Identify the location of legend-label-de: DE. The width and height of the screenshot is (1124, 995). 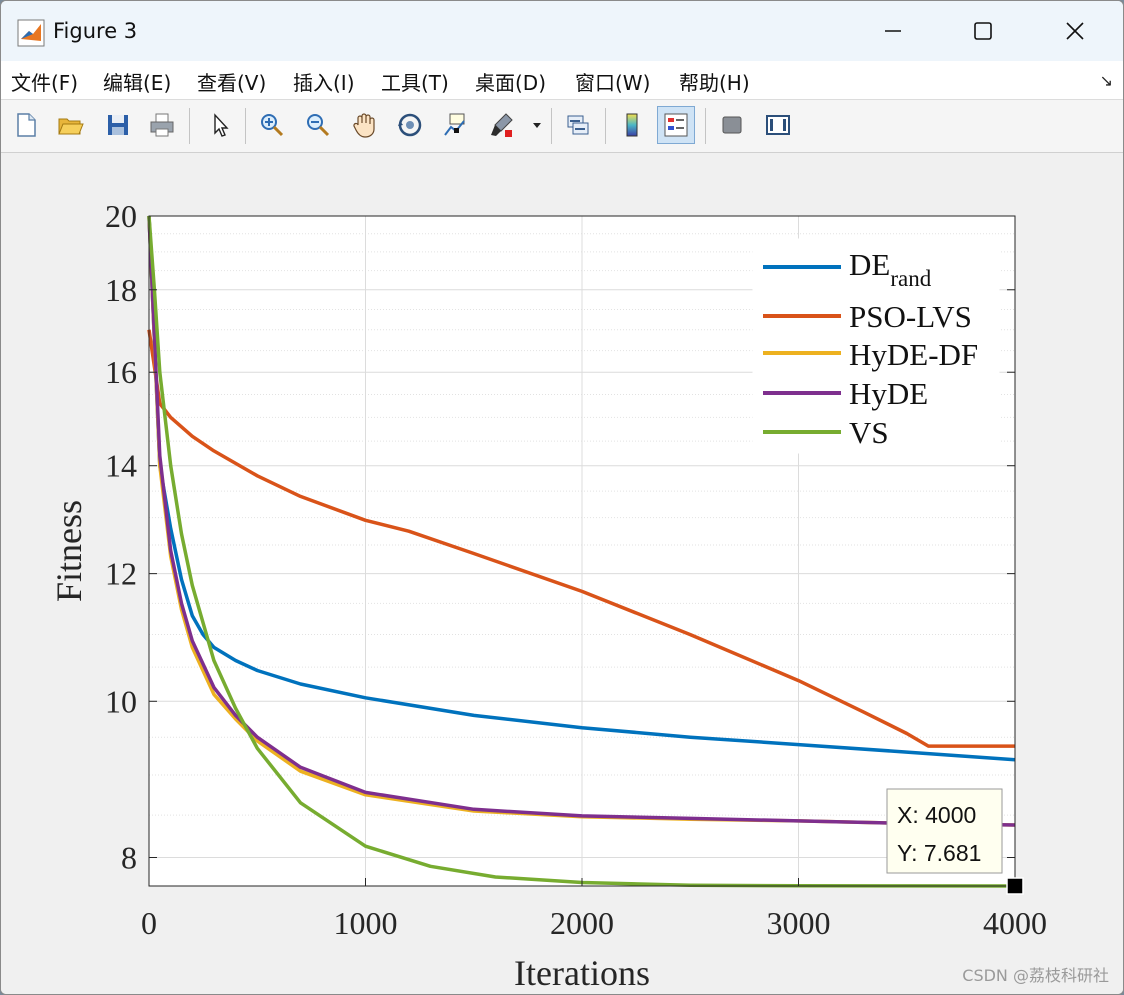
(869, 264).